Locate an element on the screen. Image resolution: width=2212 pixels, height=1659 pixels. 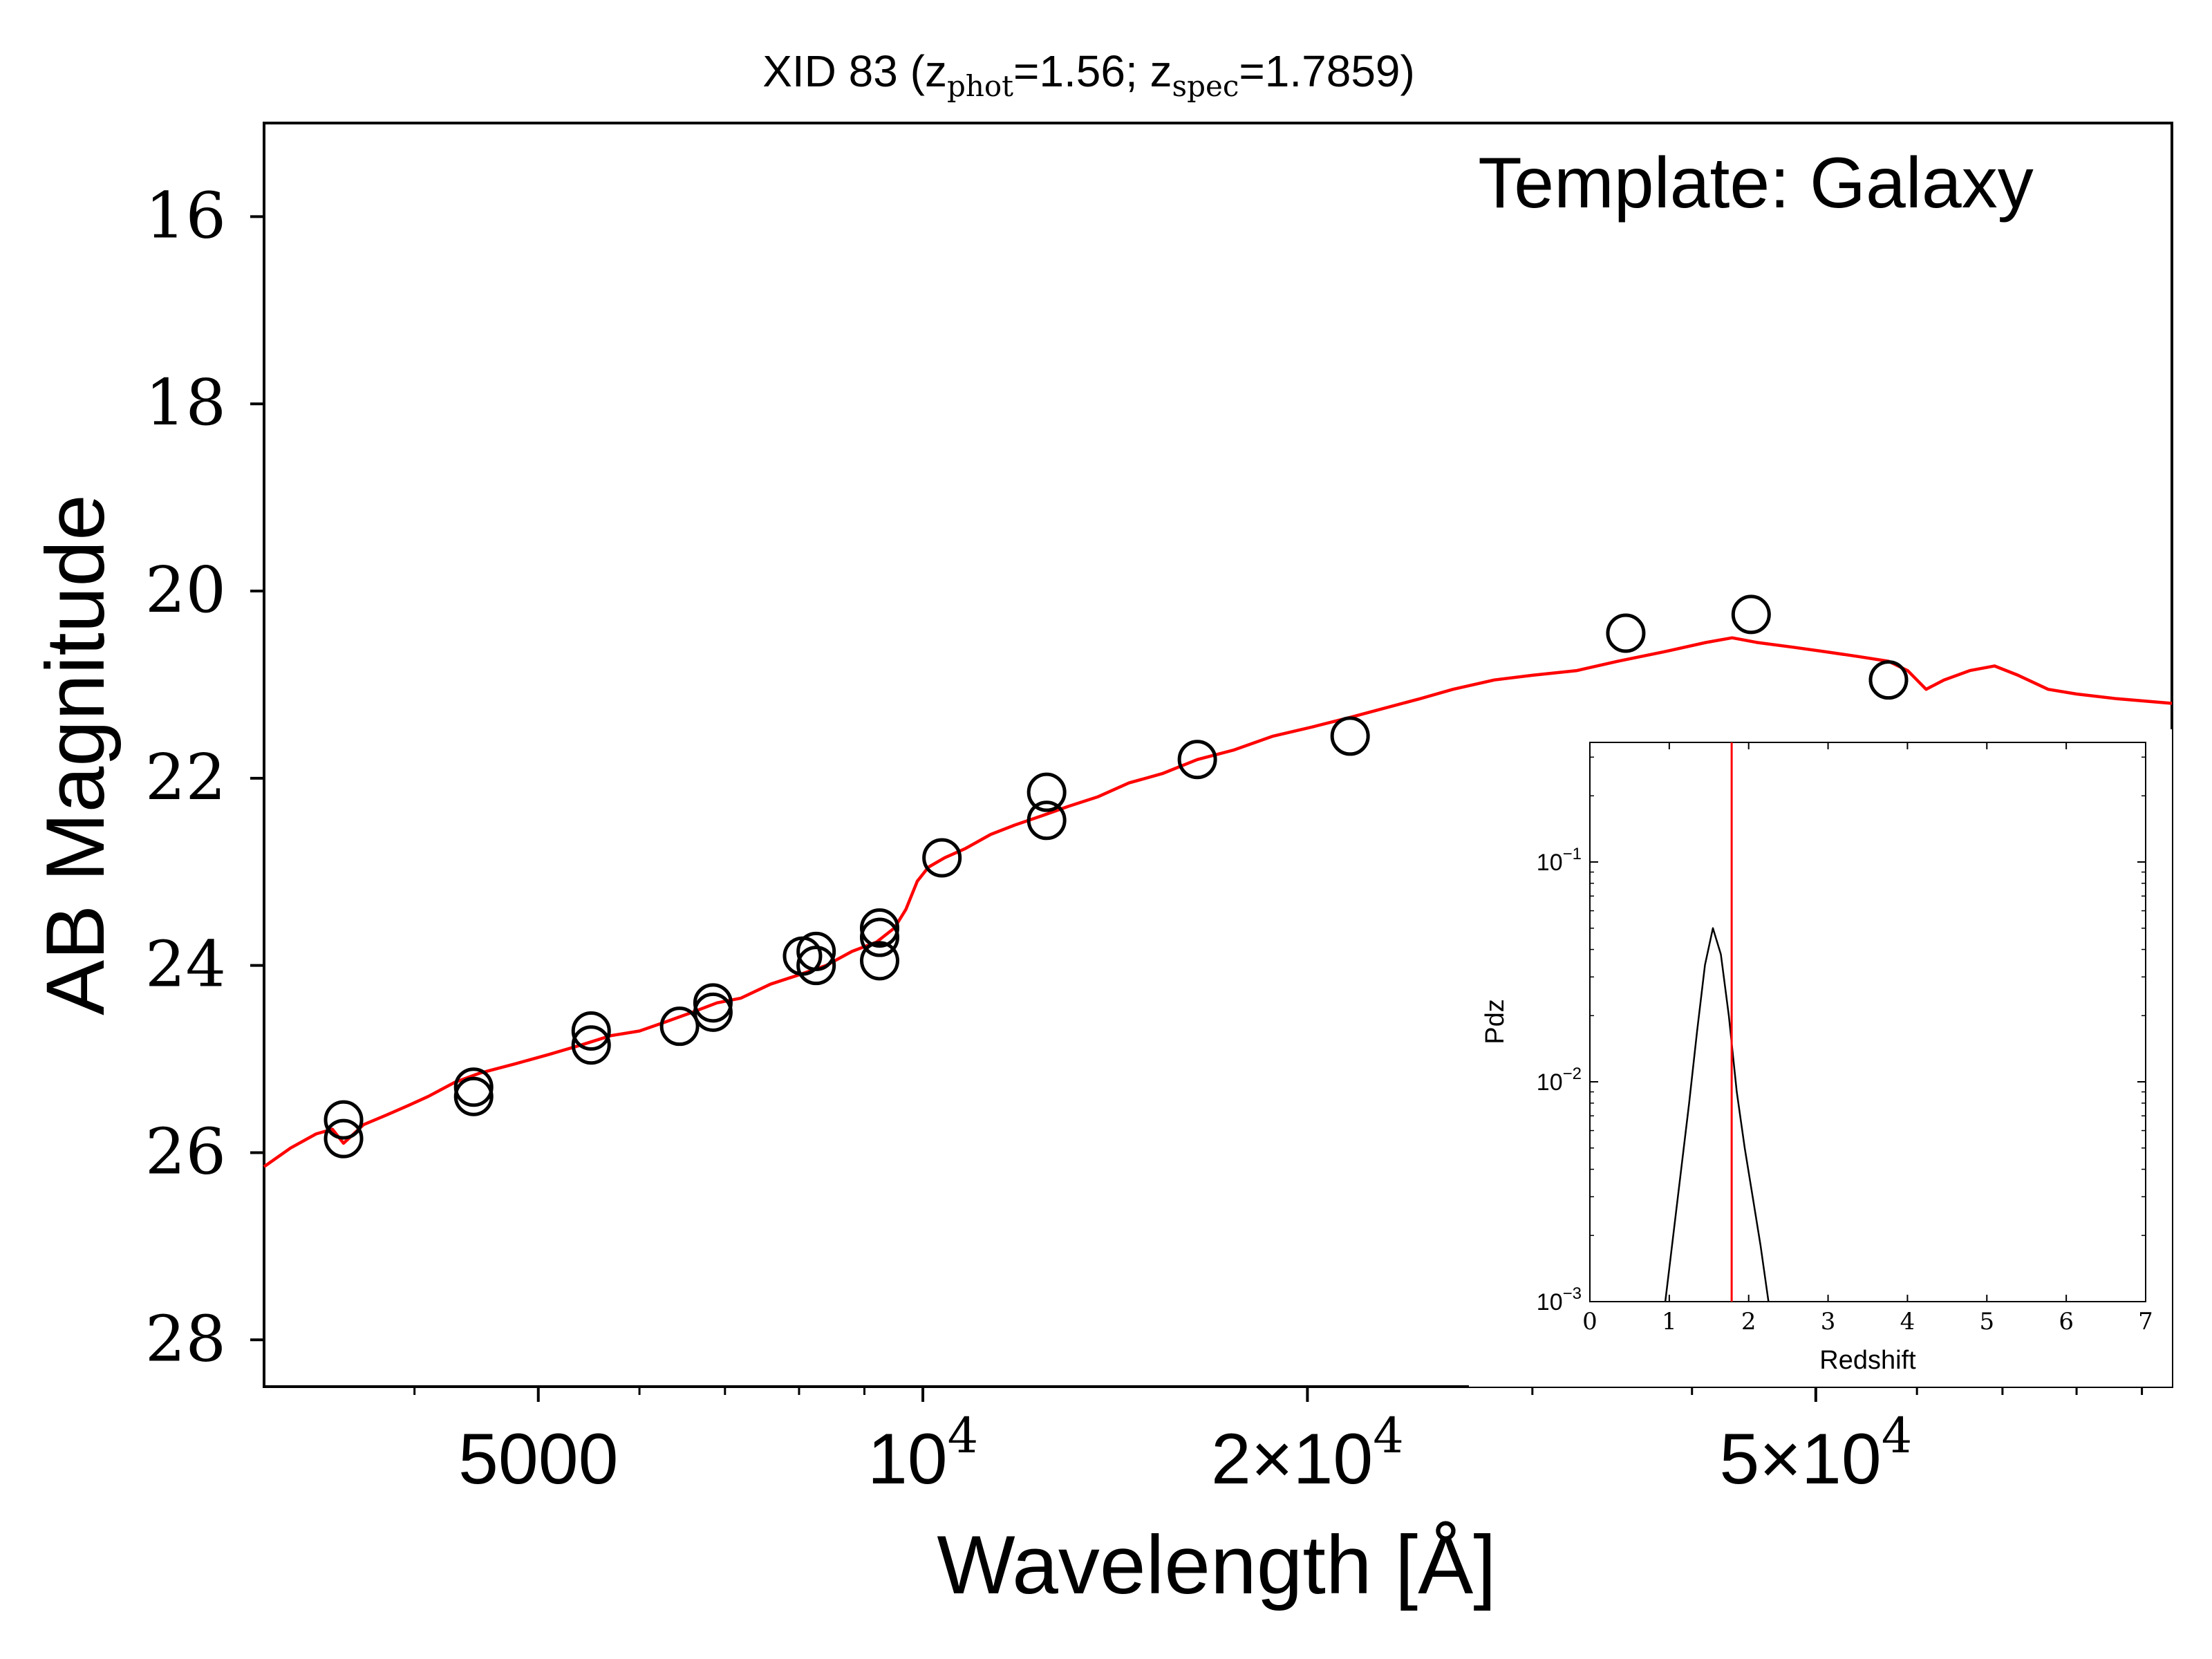
chart-title: XID 83 (zphot=1.56; zspec=1.7859) is located at coordinates (1088, 74).